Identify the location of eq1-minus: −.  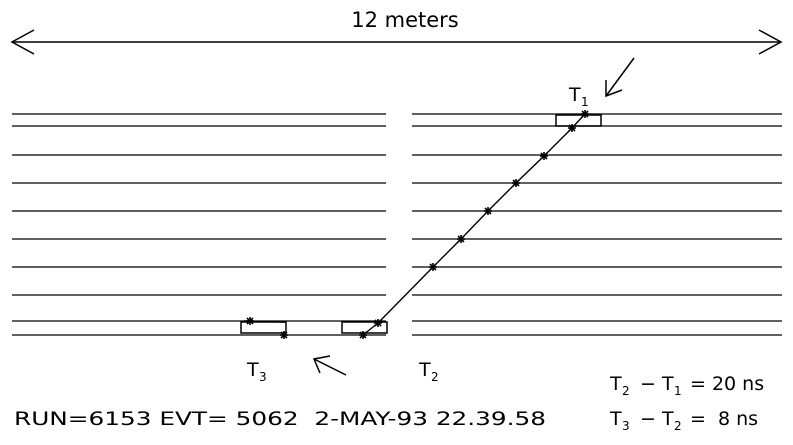
(648, 384).